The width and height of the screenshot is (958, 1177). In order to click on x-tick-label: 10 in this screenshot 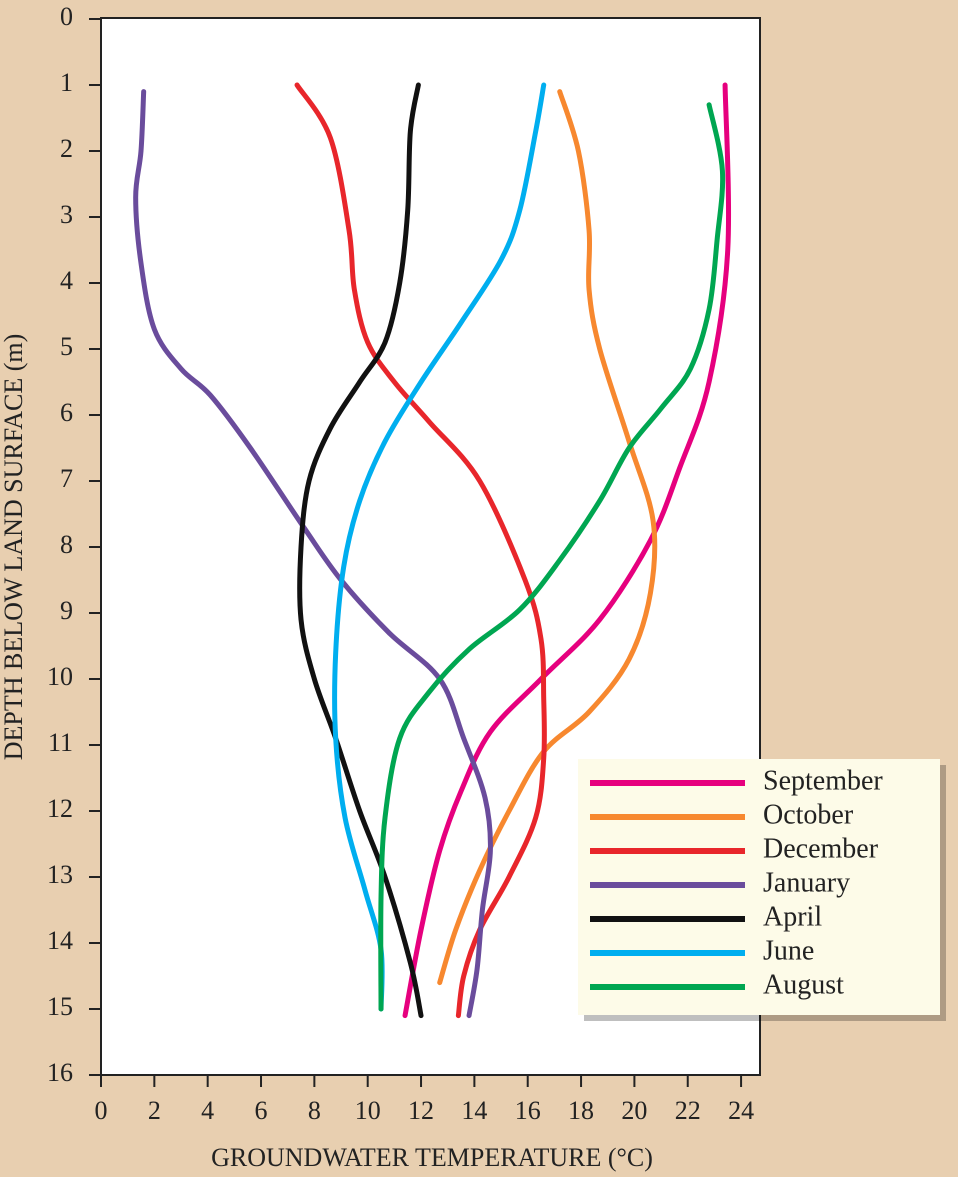, I will do `click(368, 1110)`.